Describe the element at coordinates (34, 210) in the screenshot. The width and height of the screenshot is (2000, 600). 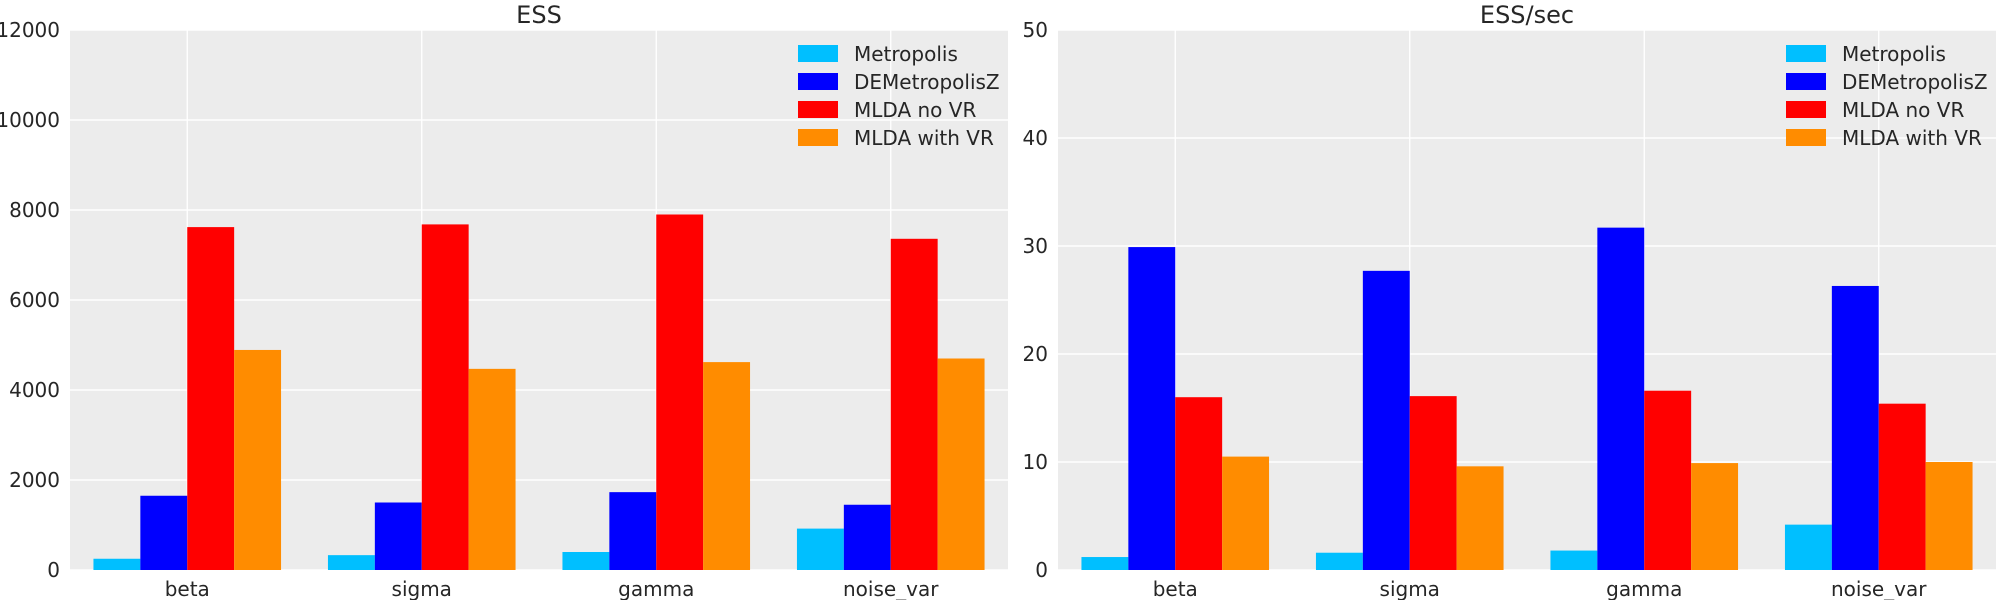
I see `y-tick-label: 8000` at that location.